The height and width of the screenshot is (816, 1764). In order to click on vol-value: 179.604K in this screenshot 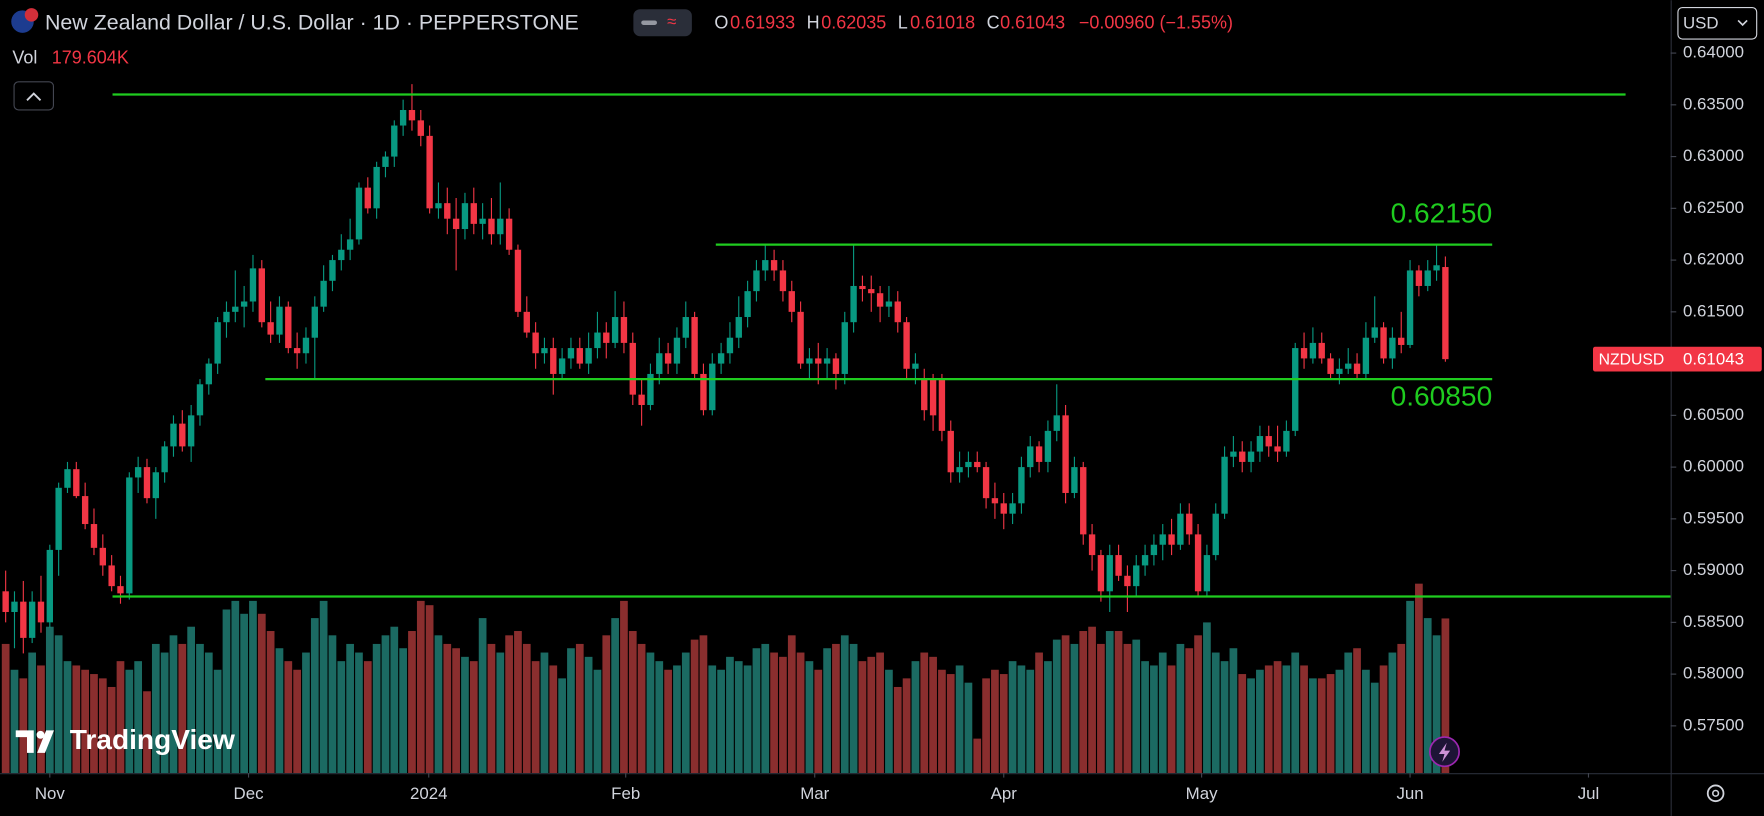, I will do `click(90, 57)`.